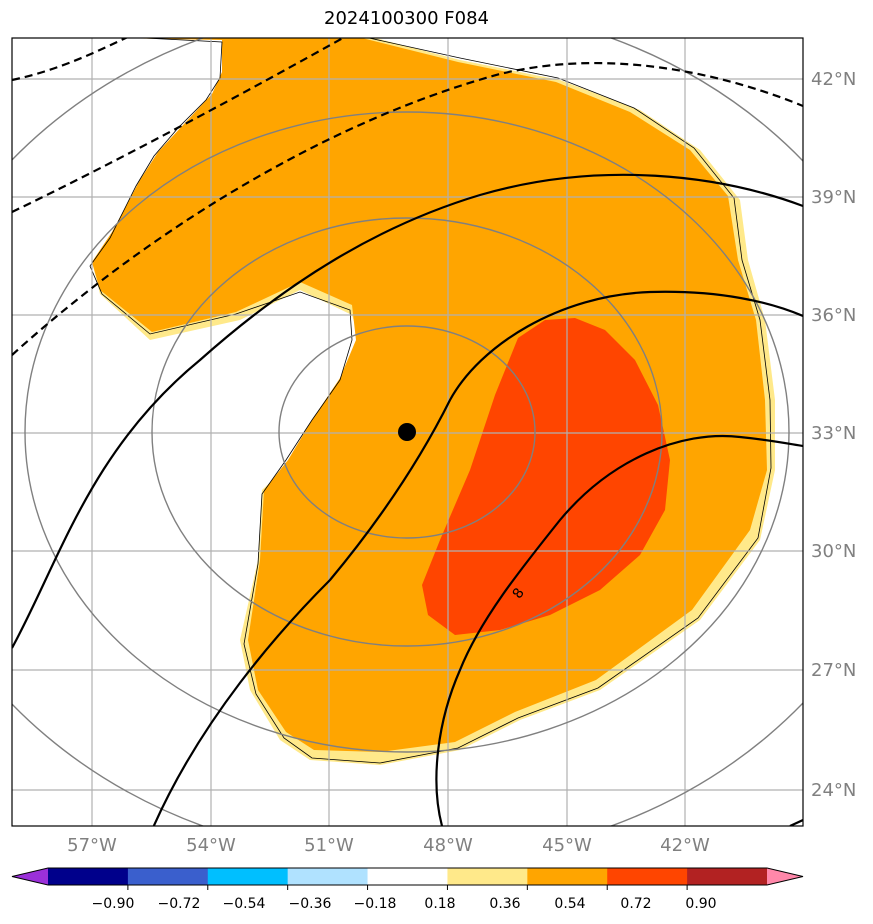 The width and height of the screenshot is (873, 924). What do you see at coordinates (92, 845) in the screenshot?
I see `lon-label: 57°W` at bounding box center [92, 845].